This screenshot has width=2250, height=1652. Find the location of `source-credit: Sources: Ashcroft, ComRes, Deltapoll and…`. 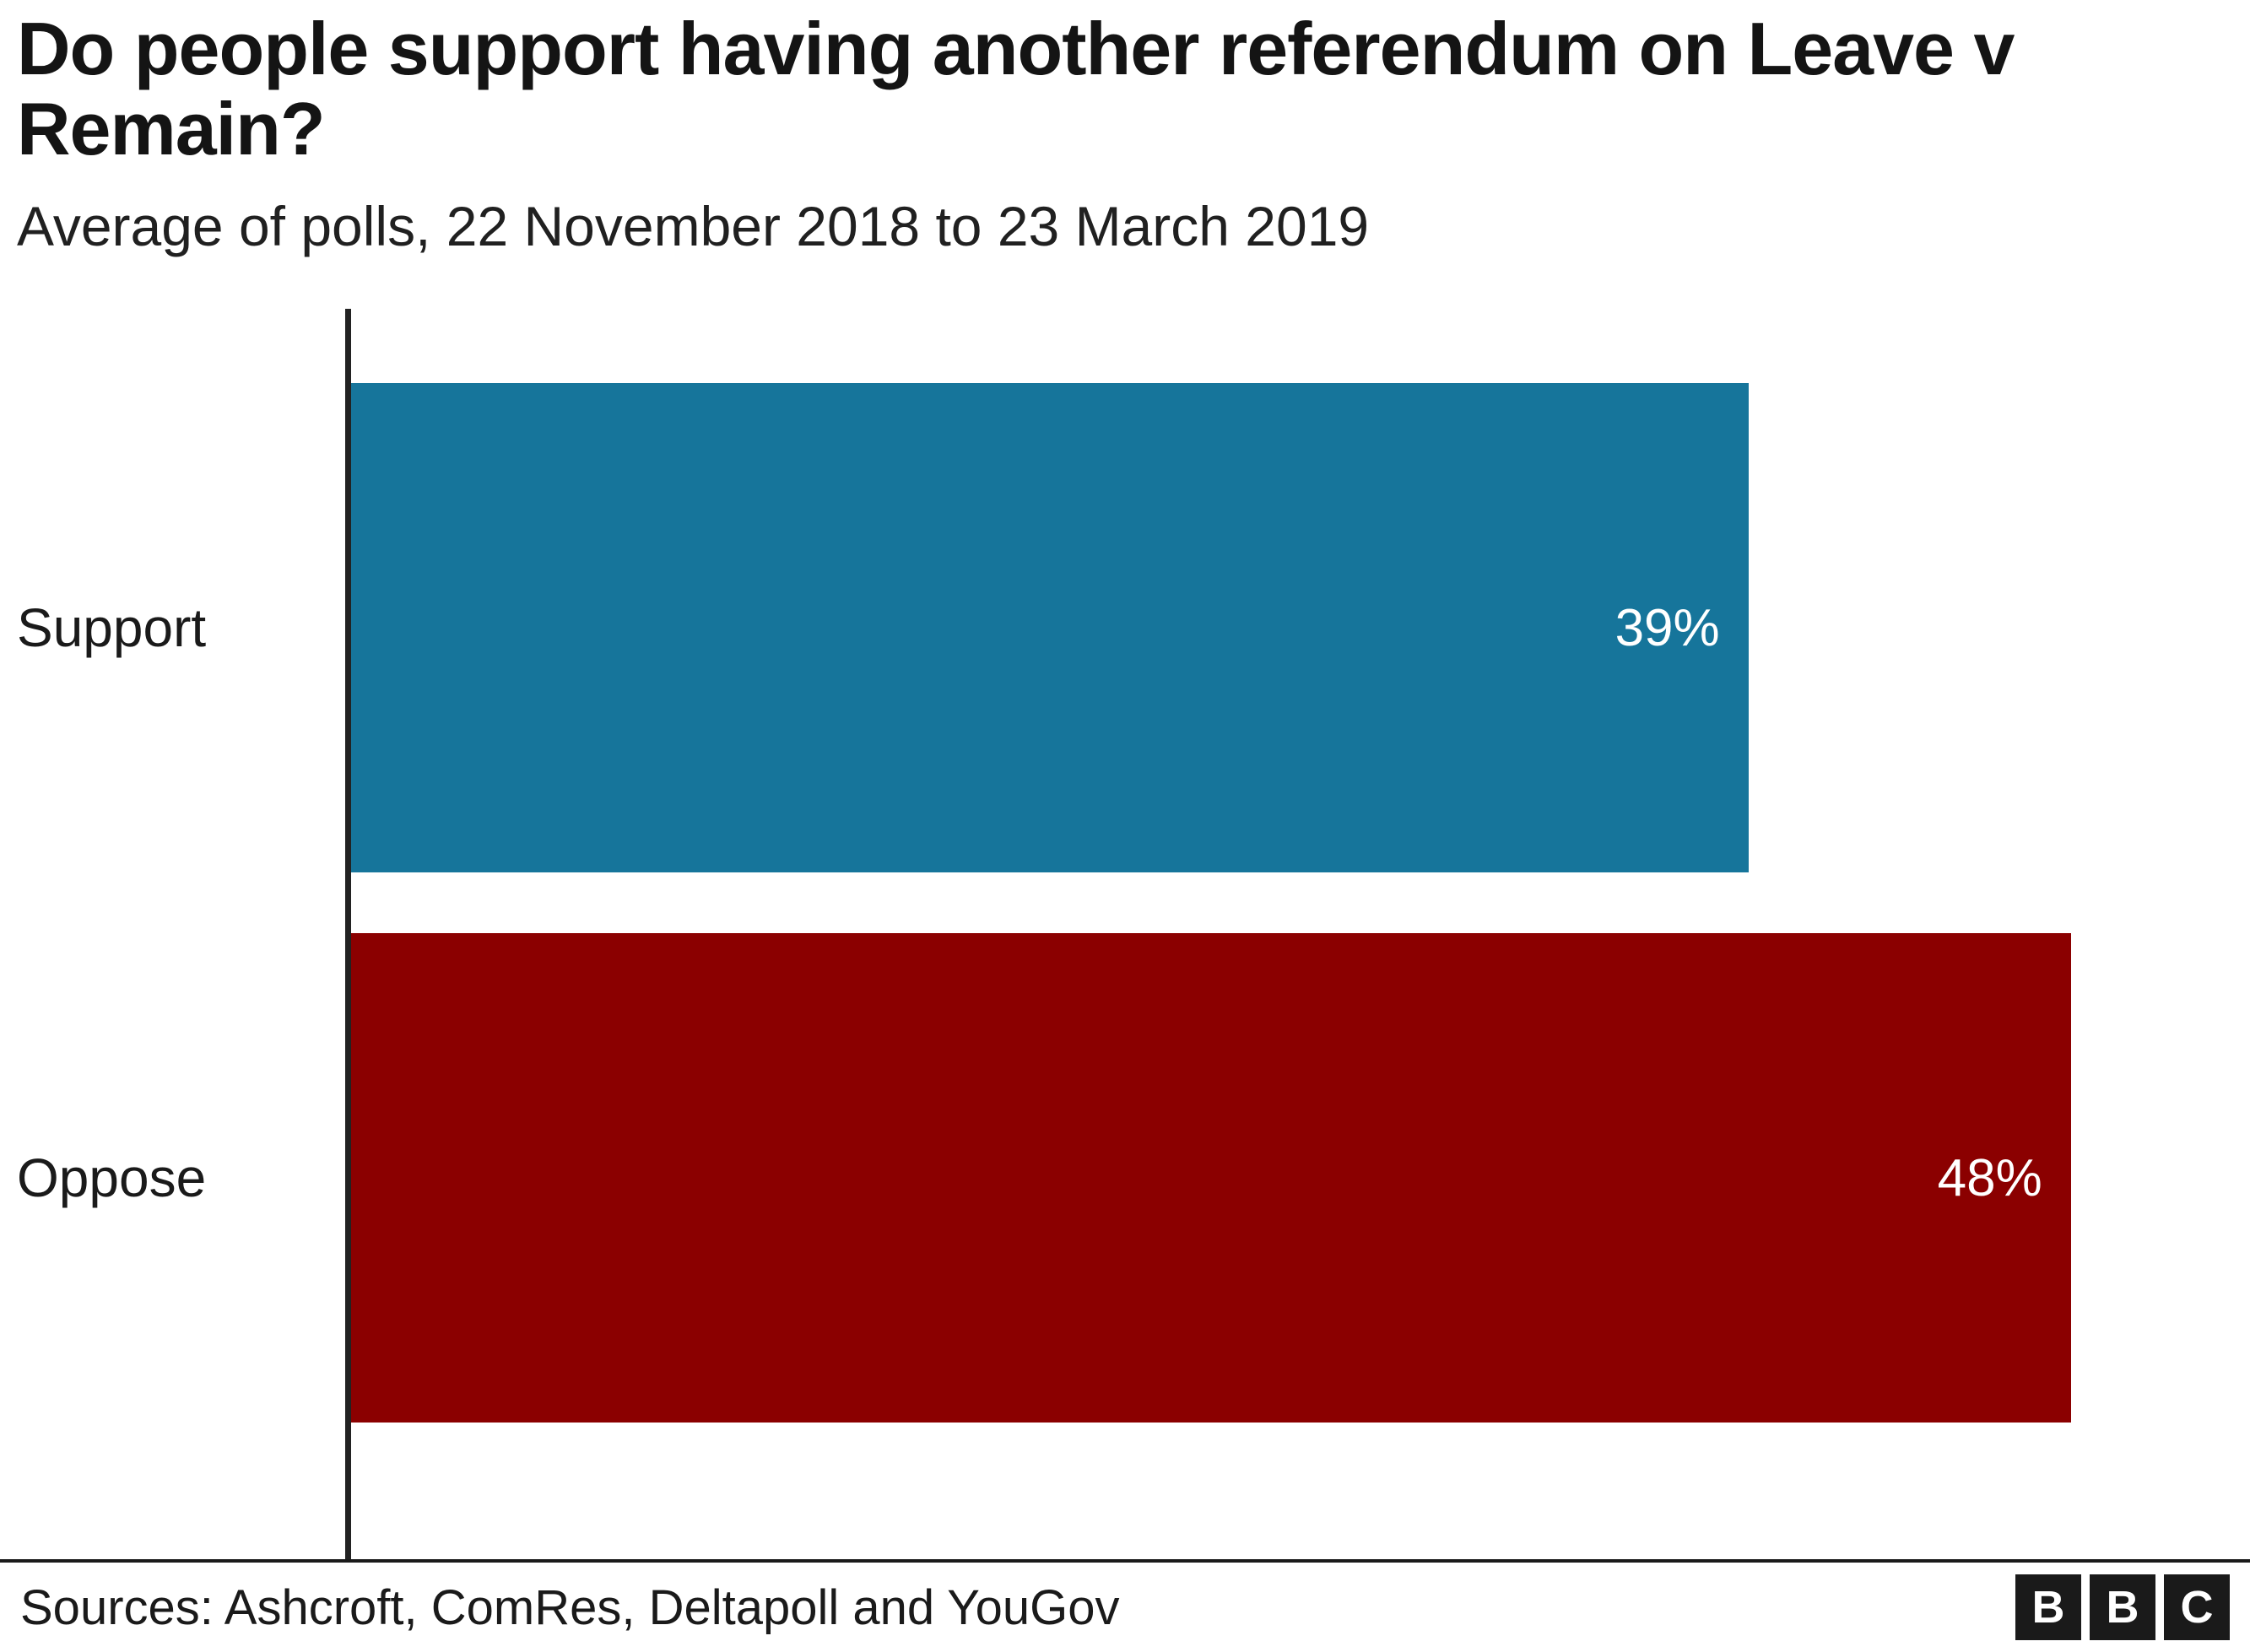

source-credit: Sources: Ashcroft, ComRes, Deltapoll and… is located at coordinates (570, 1607).